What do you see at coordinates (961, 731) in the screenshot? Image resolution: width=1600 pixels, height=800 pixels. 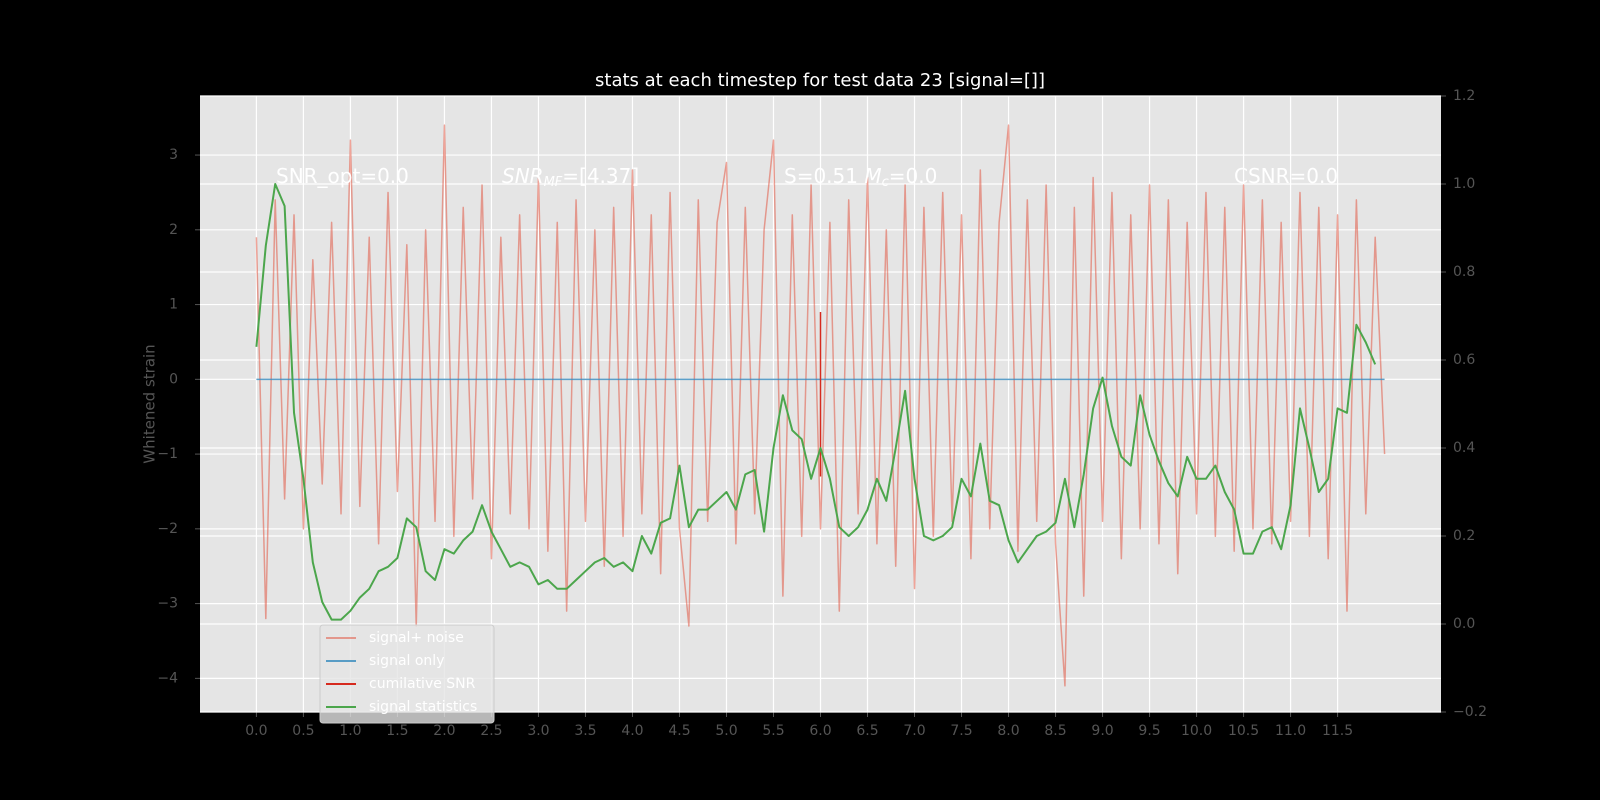 I see `x-tick-label: 7.5` at bounding box center [961, 731].